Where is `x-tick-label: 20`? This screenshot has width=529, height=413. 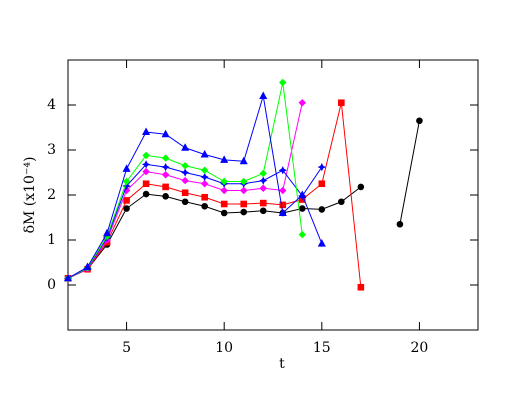 x-tick-label: 20 is located at coordinates (420, 348).